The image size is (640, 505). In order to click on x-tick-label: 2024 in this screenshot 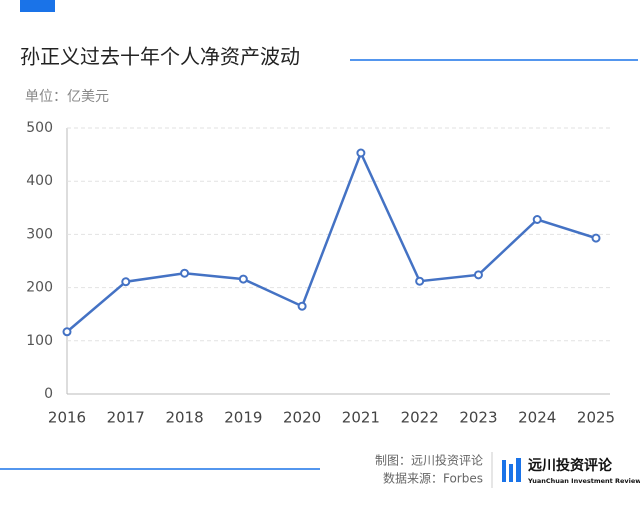, I will do `click(537, 418)`.